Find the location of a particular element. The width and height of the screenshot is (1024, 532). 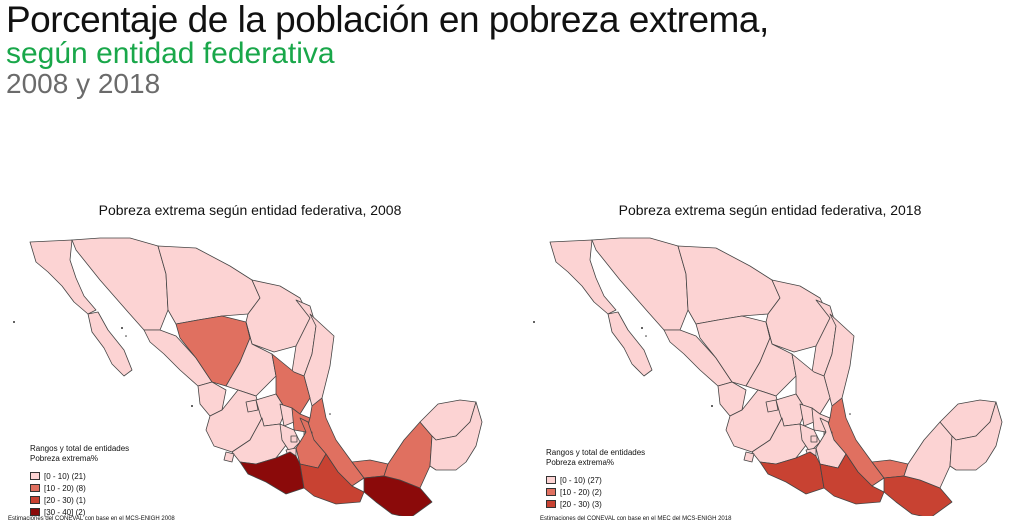

legend-label: [20 - 30) (3) is located at coordinates (581, 504).